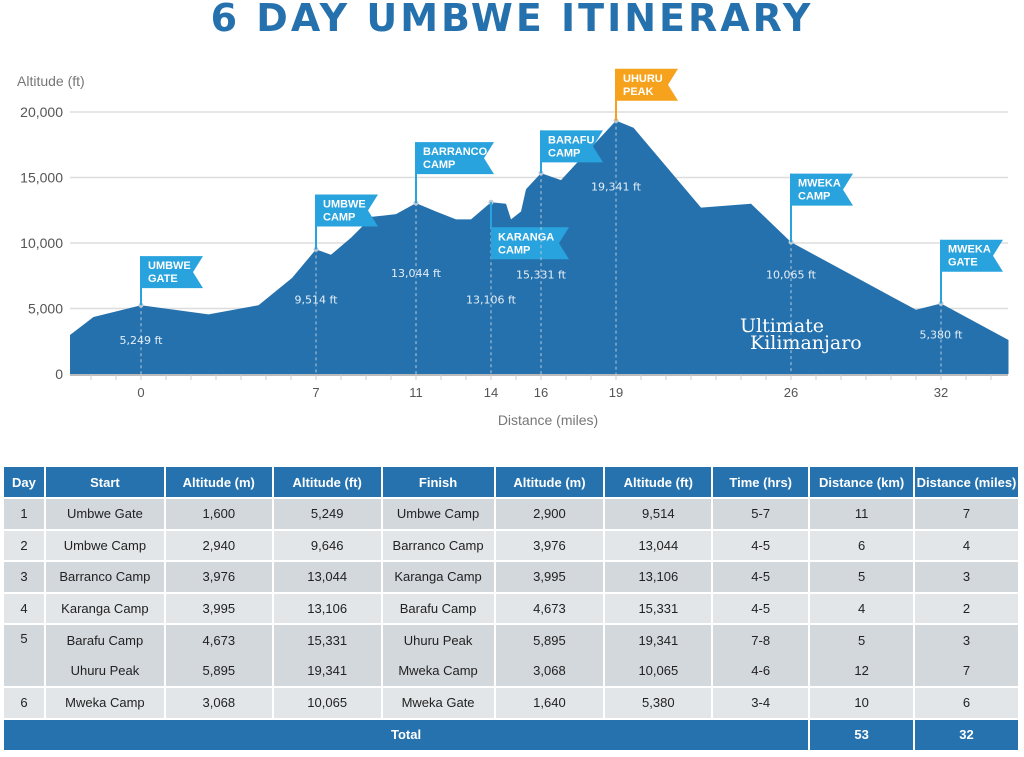  Describe the element at coordinates (344, 205) in the screenshot. I see `flag-label: UMBWE` at that location.